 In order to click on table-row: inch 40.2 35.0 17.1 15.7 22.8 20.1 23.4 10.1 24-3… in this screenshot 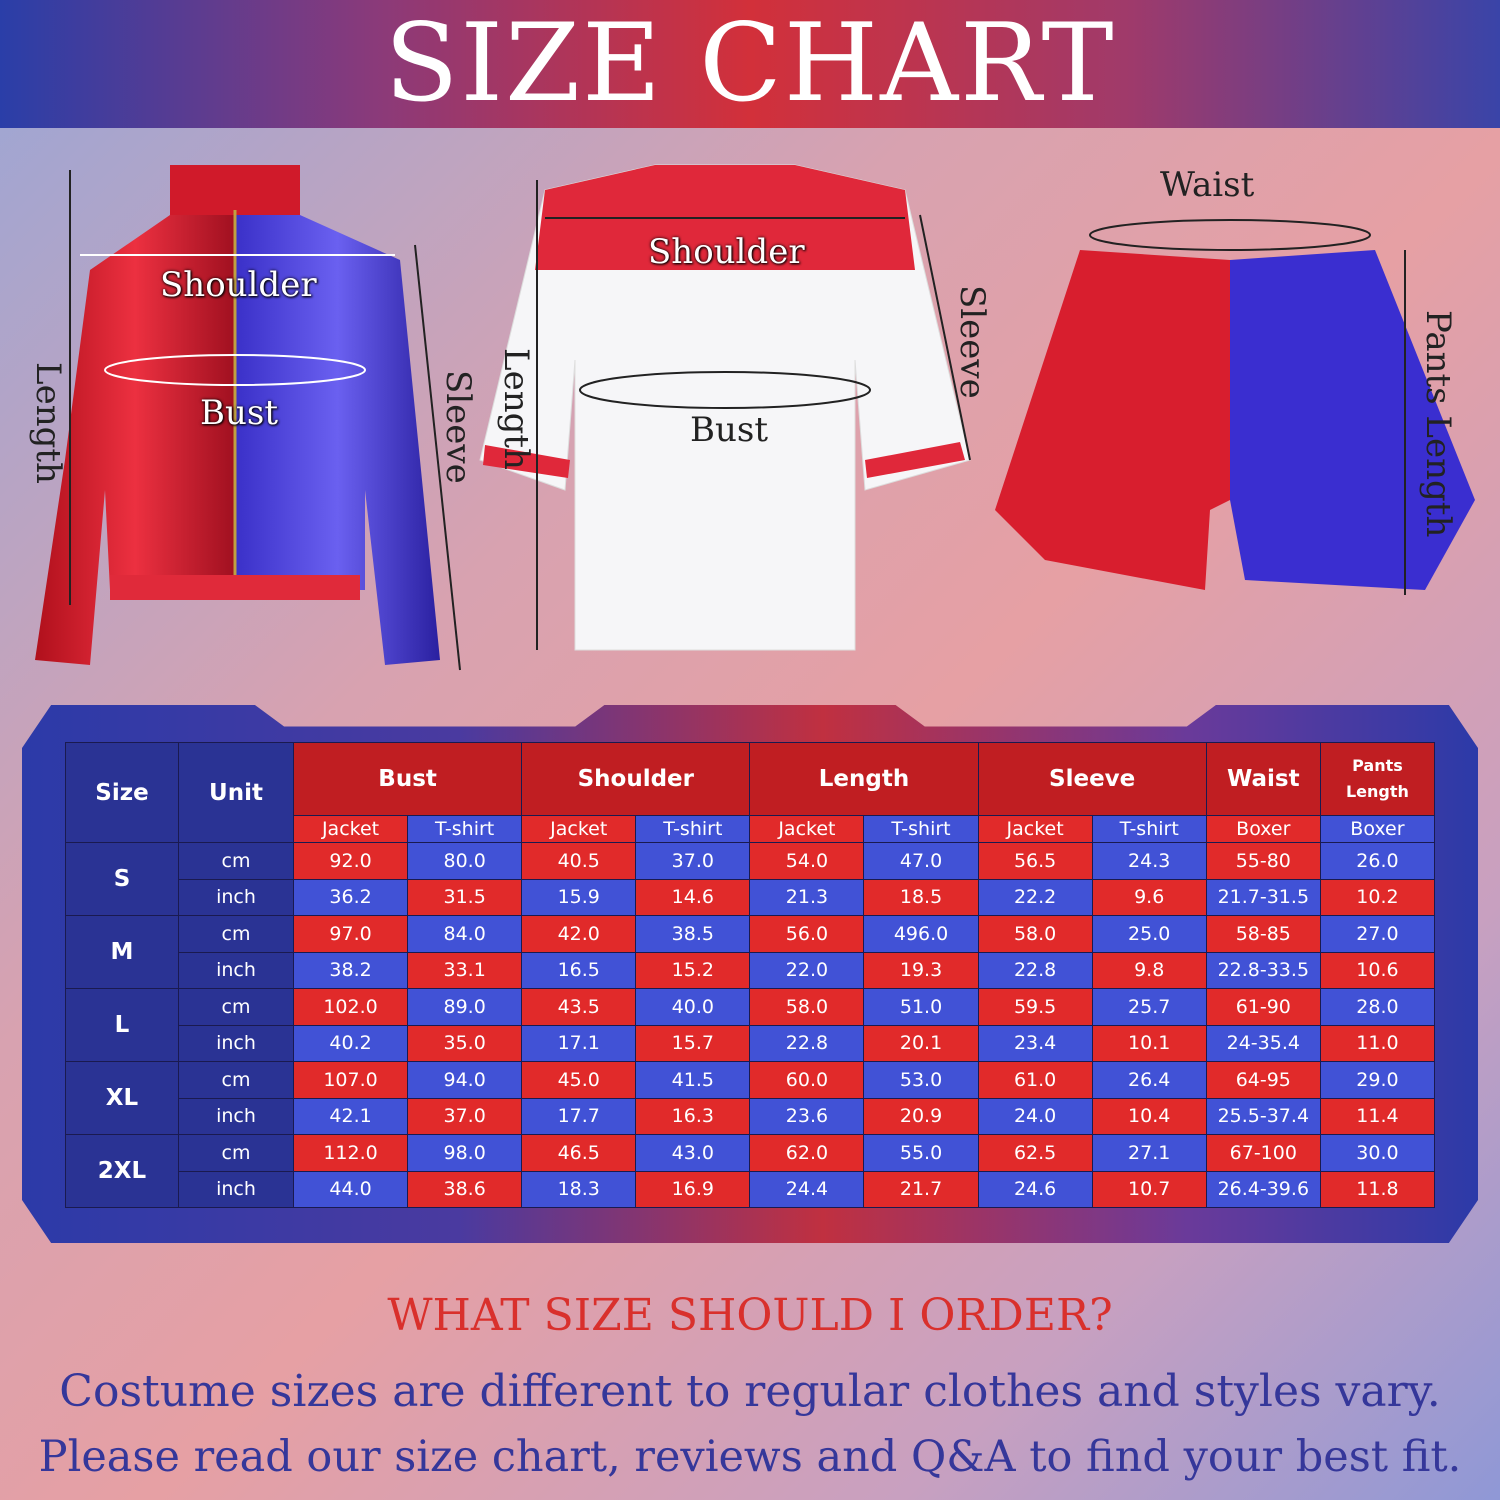, I will do `click(751, 1043)`.